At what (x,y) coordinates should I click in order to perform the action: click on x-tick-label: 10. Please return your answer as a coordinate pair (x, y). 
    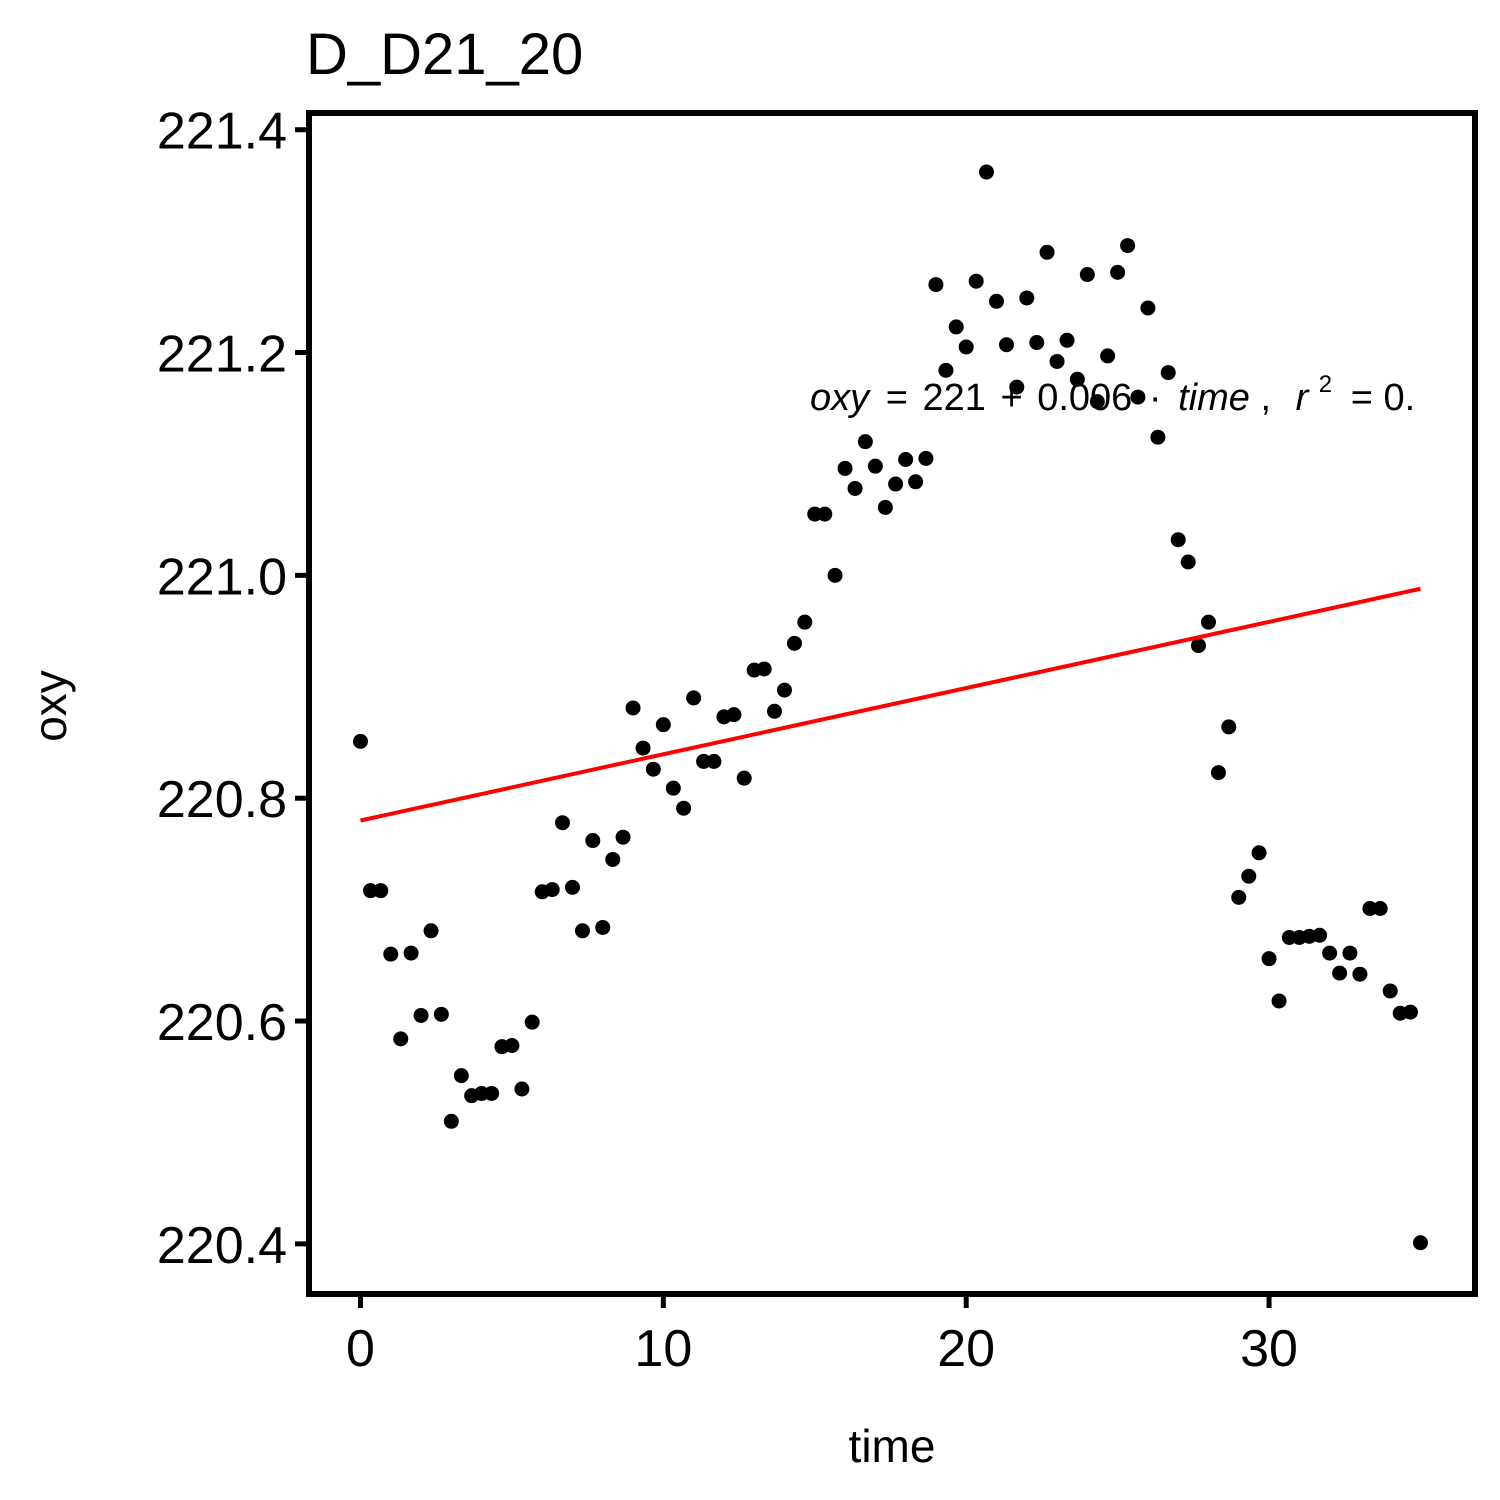
    Looking at the image, I should click on (663, 1349).